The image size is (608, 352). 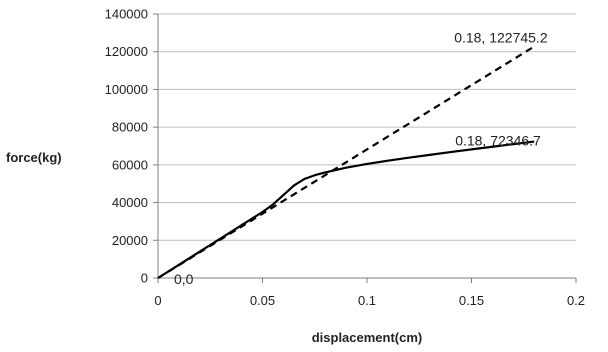 I want to click on y-tick-label-0: 0, so click(x=144, y=278).